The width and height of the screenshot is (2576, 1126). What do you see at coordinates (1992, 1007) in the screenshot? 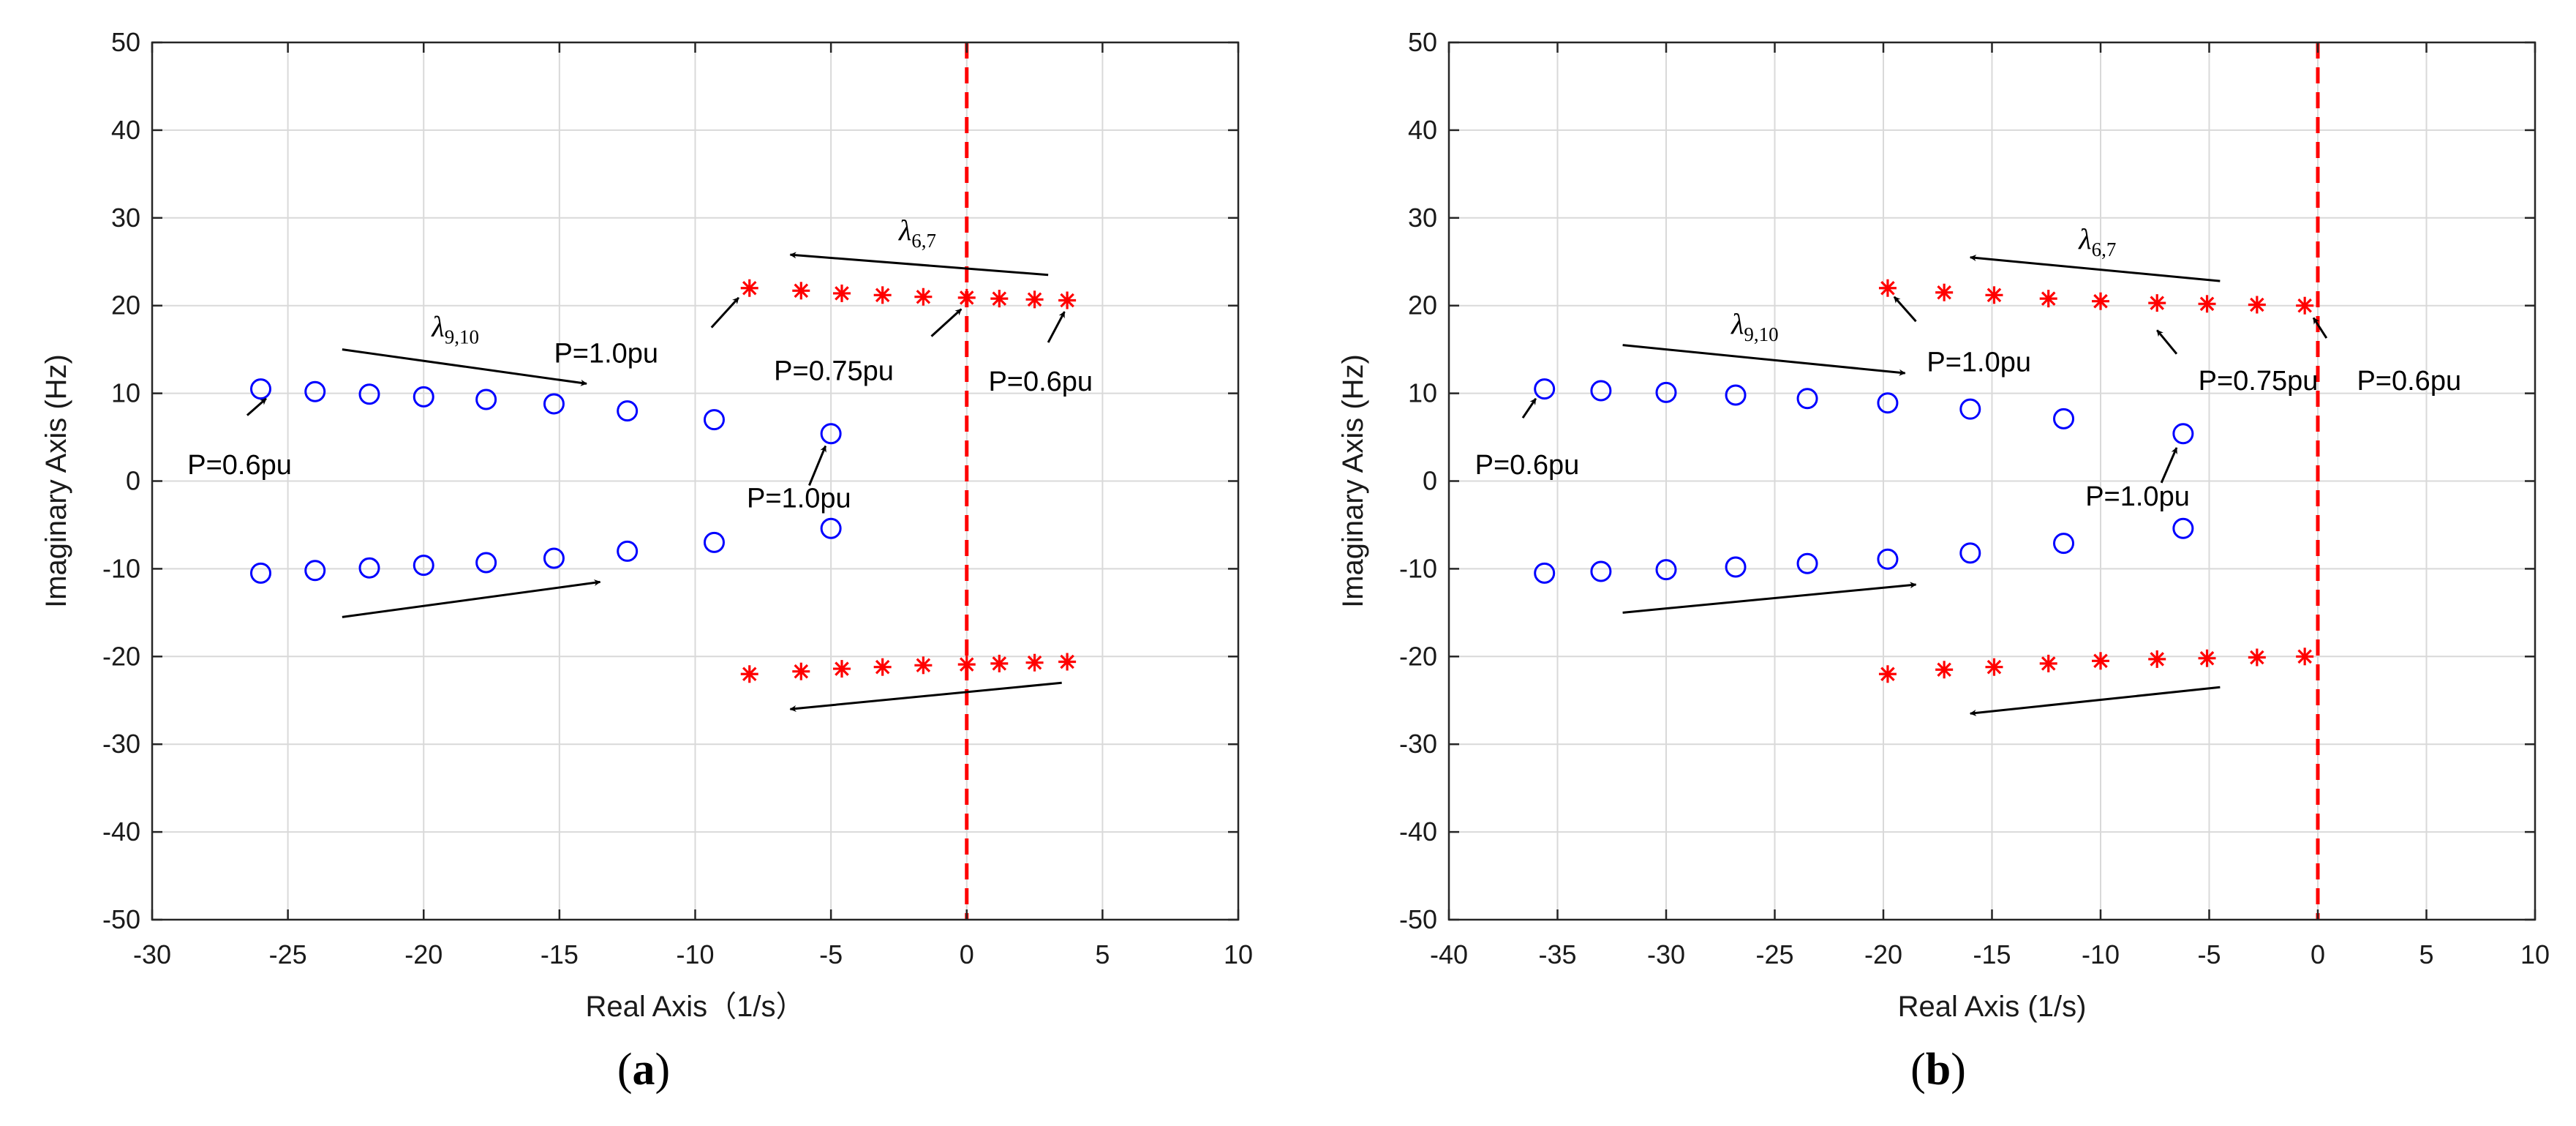
I see `x-axis-label: Real Axis (1/s)` at bounding box center [1992, 1007].